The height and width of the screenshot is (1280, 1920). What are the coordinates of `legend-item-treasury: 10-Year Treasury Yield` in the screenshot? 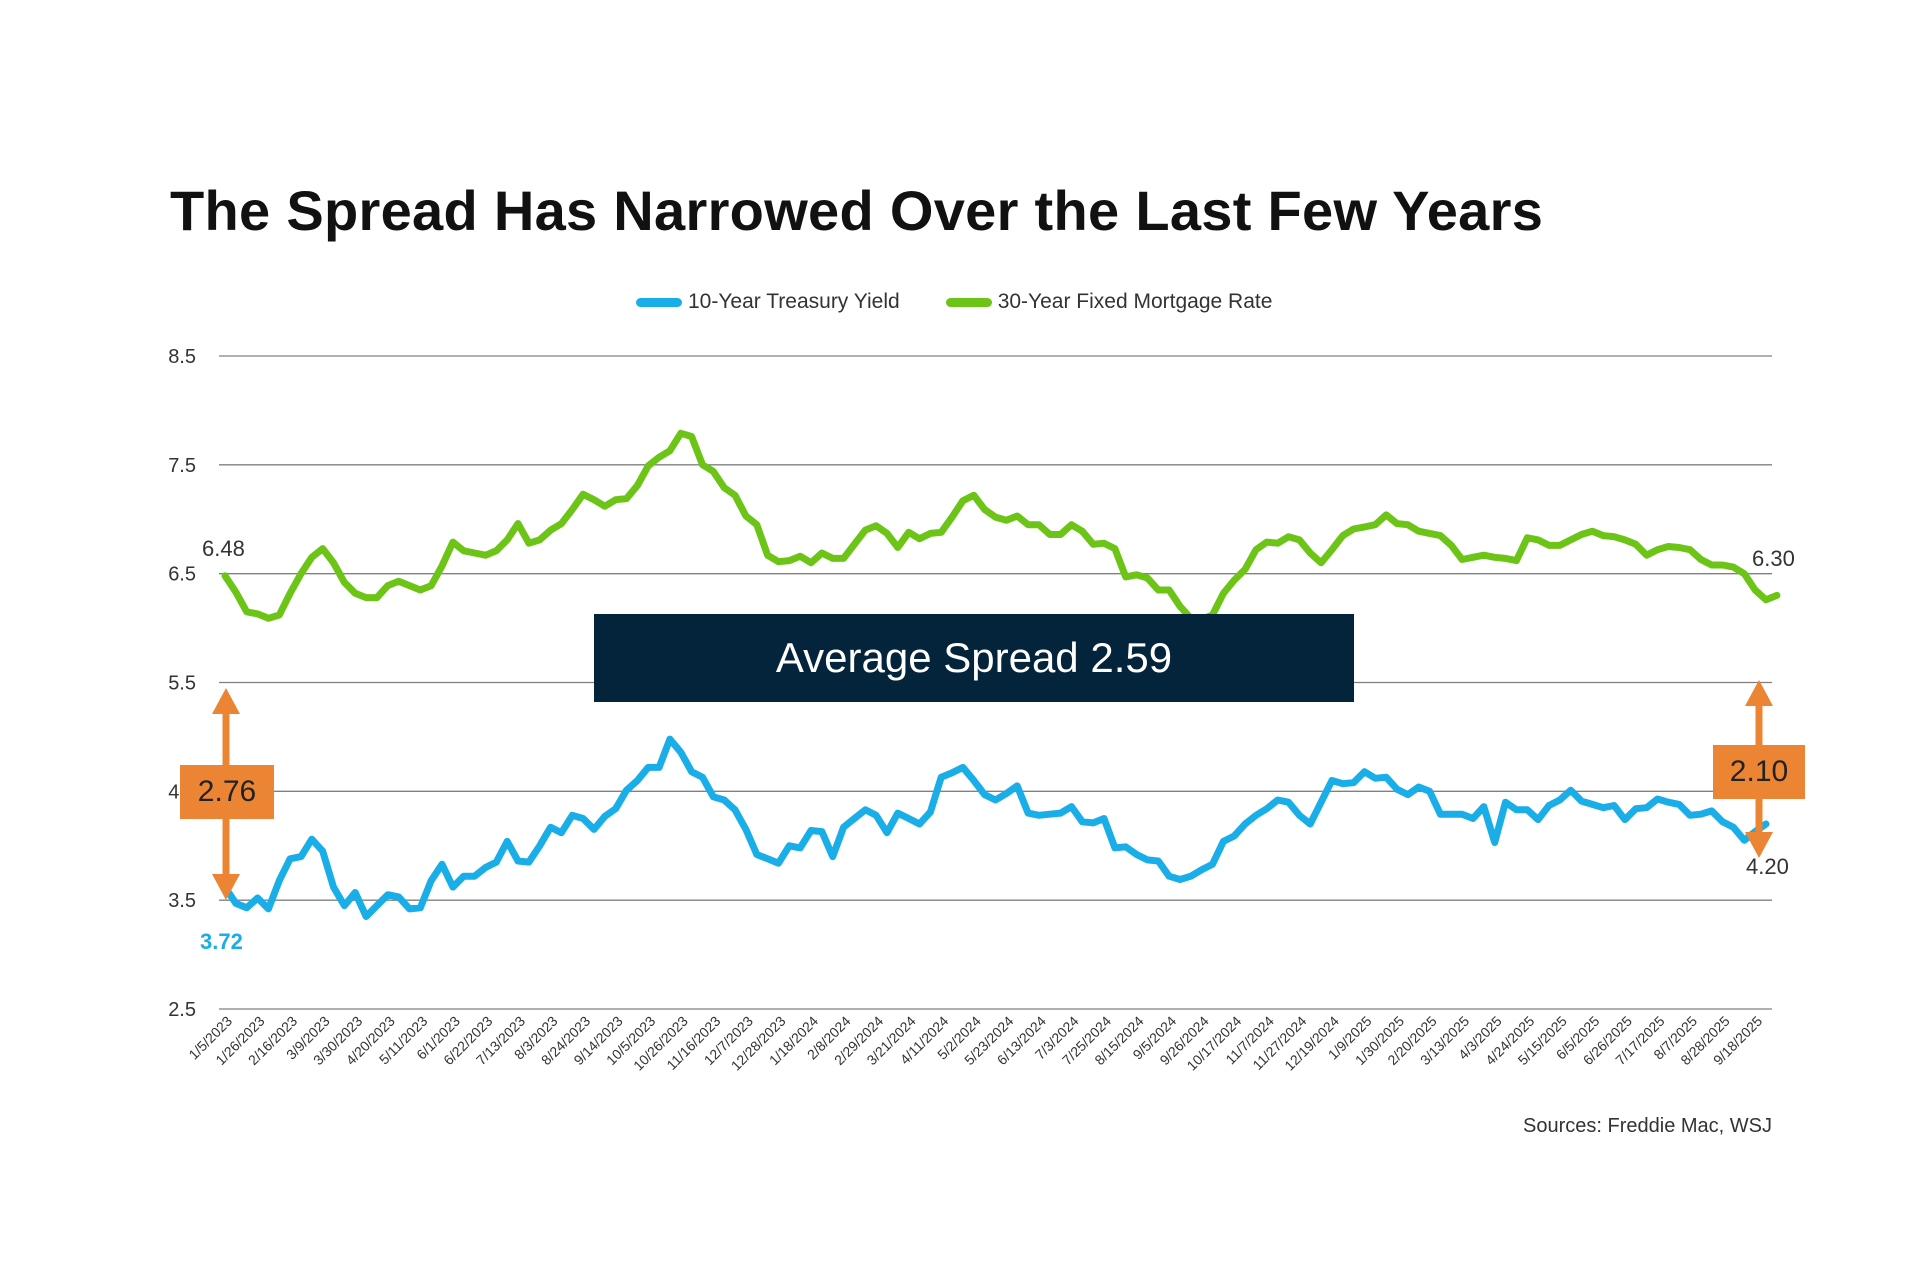 It's located at (768, 302).